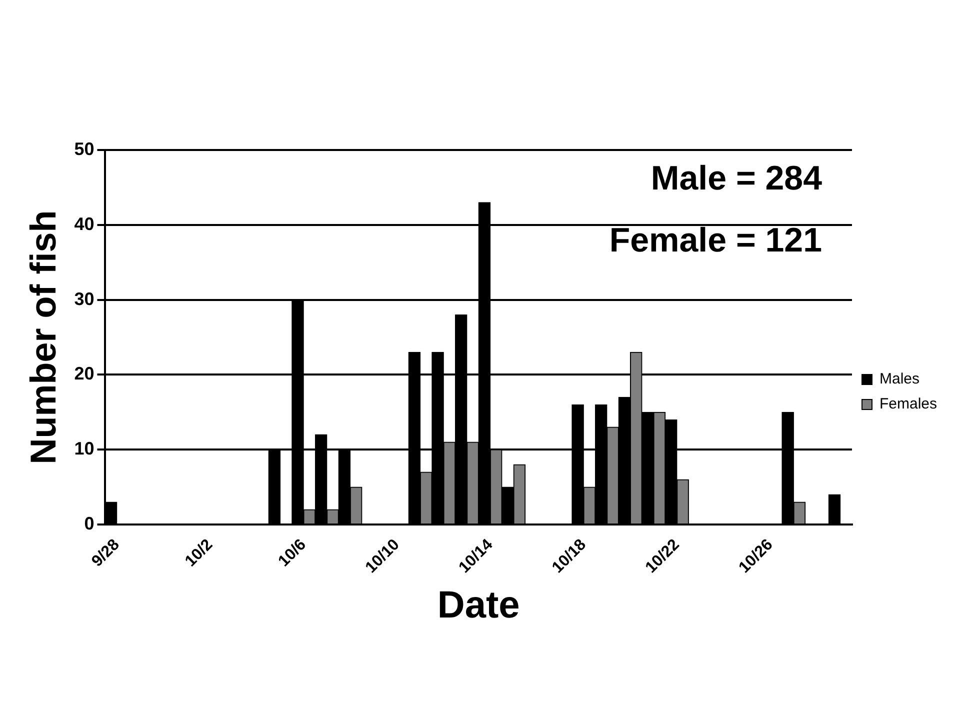 This screenshot has height=724, width=955. I want to click on y-tick-label: 30, so click(84, 298).